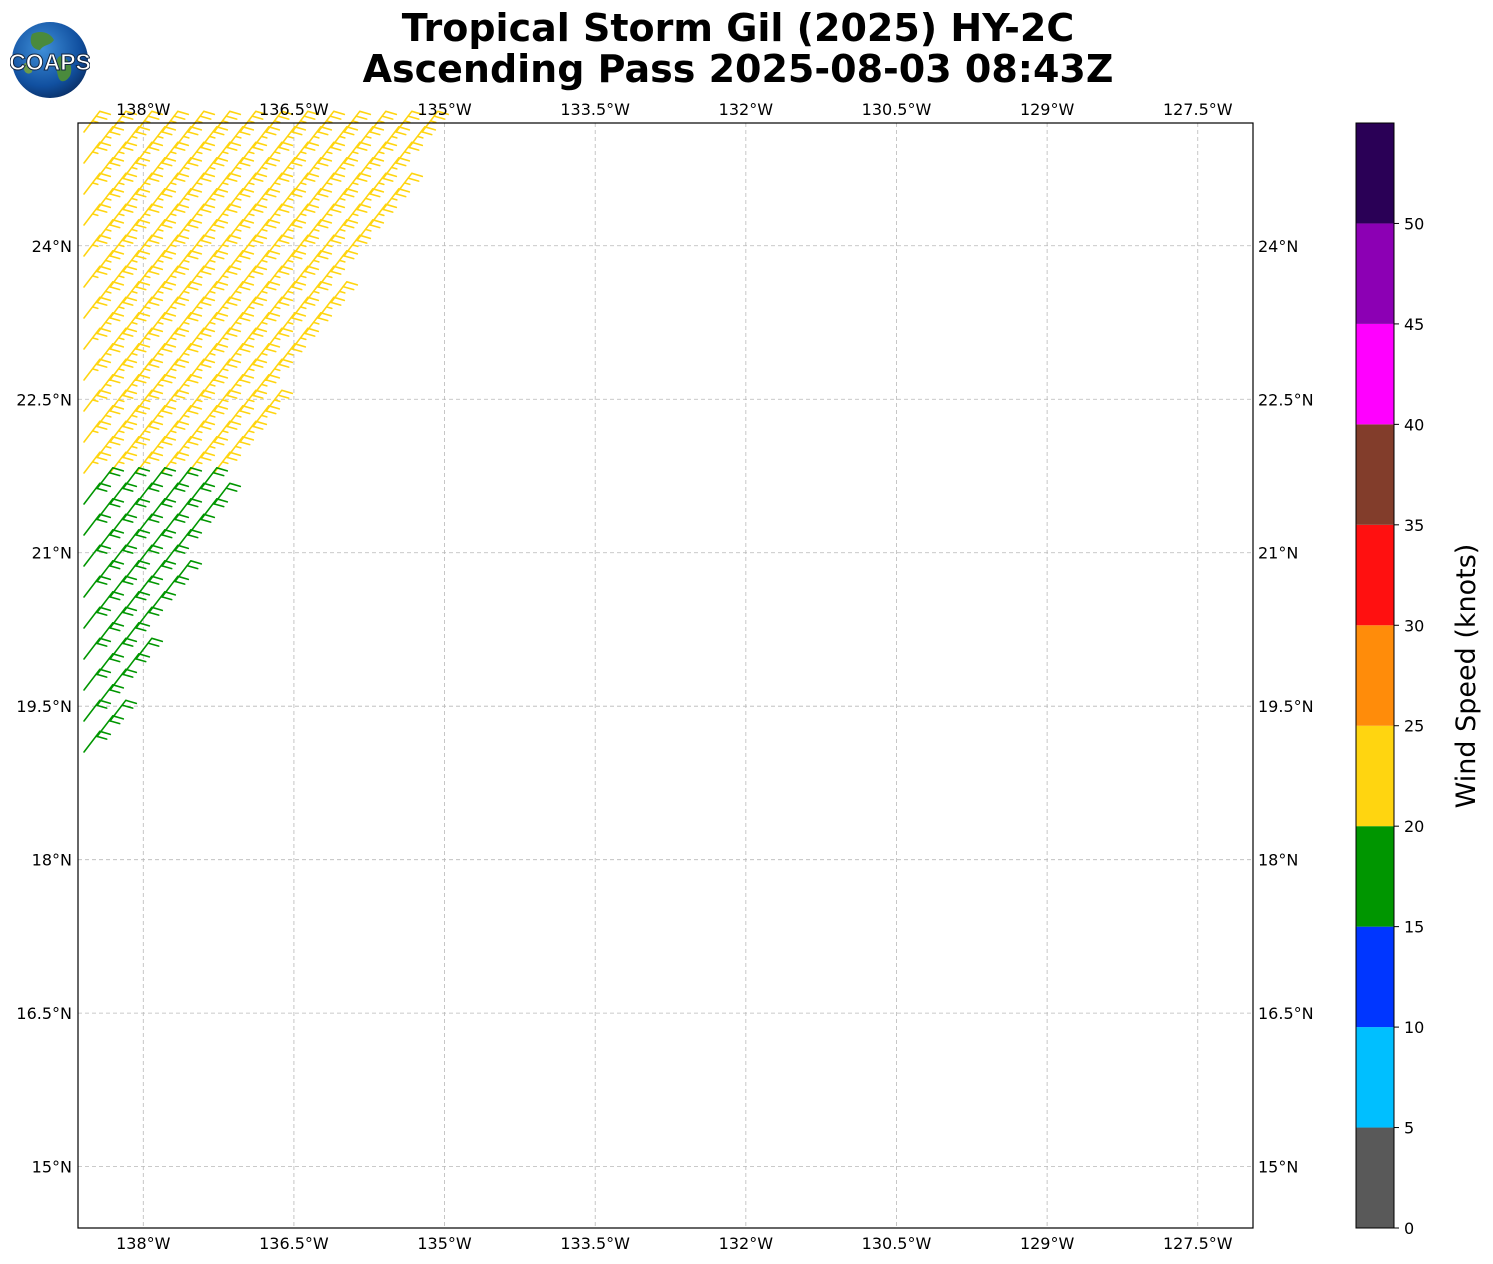 The height and width of the screenshot is (1264, 1493). What do you see at coordinates (1198, 109) in the screenshot?
I see `lon-tick-label-top: 127.5°W` at bounding box center [1198, 109].